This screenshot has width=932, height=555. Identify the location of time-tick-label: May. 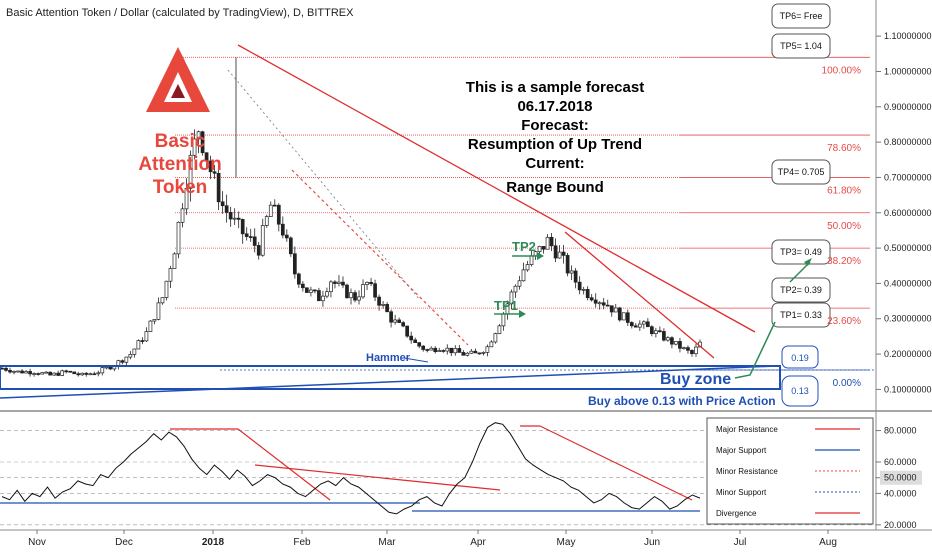
(566, 542).